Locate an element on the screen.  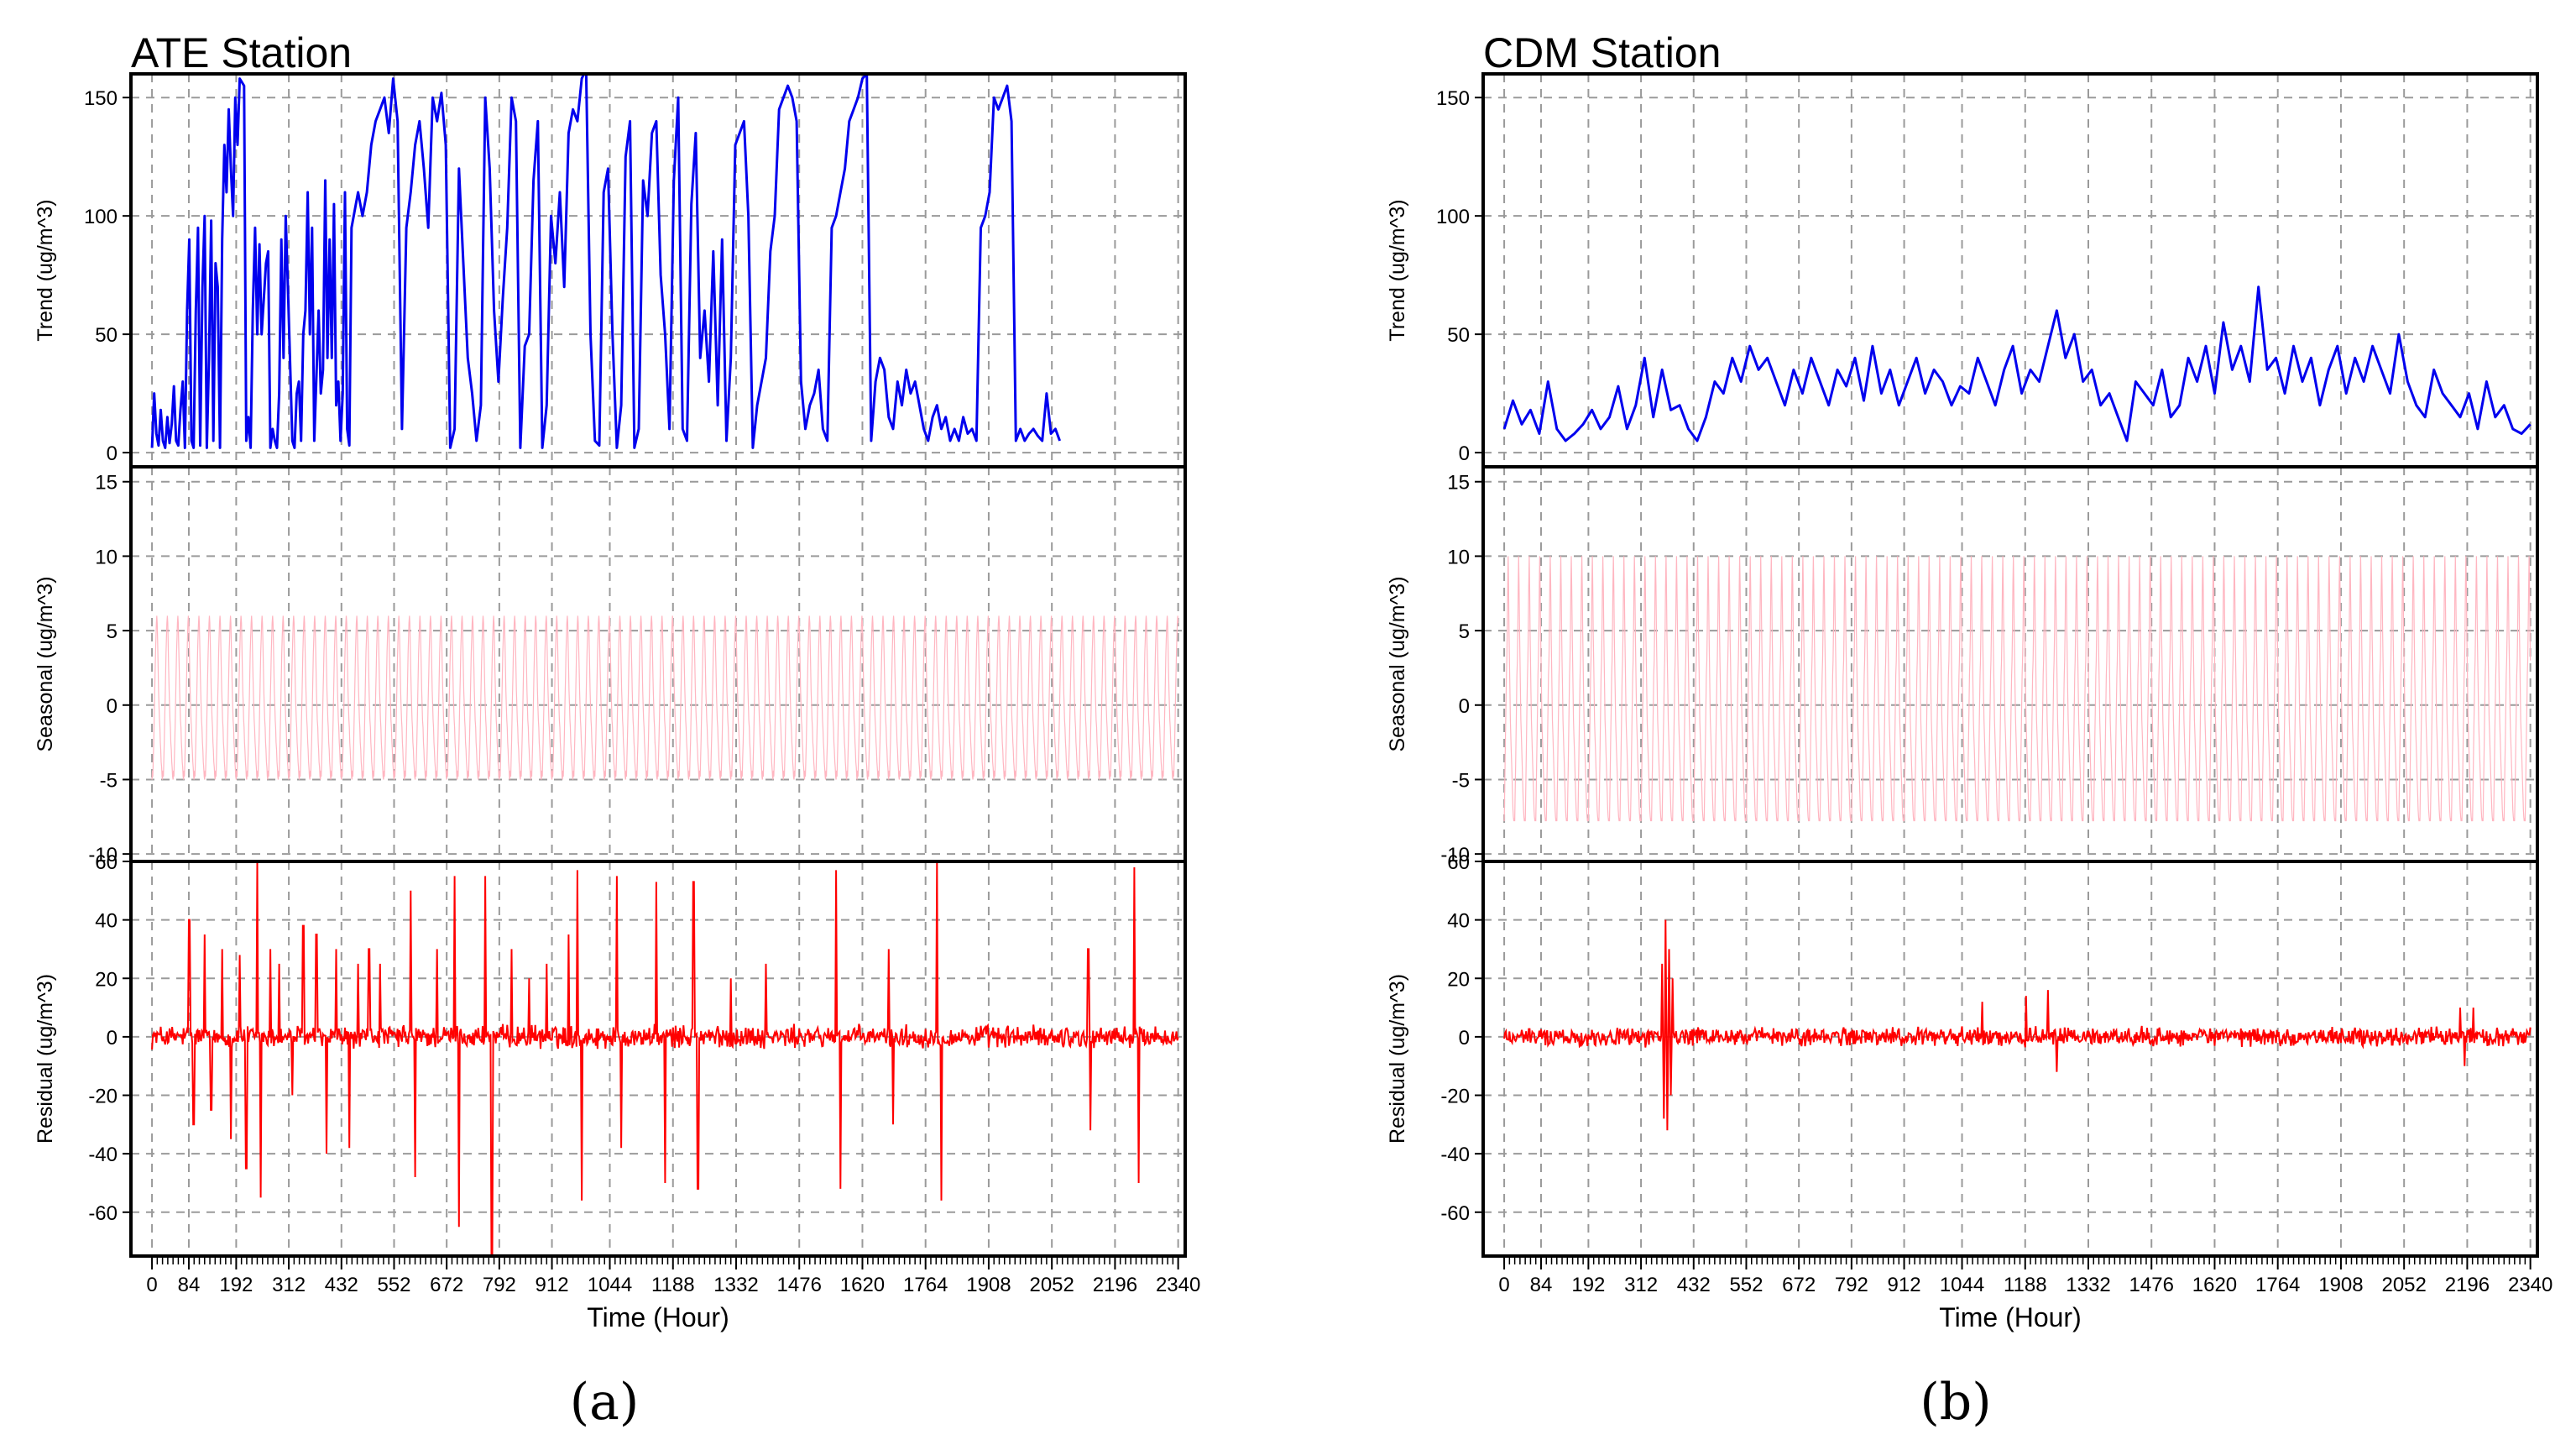
caption-a: (a) is located at coordinates (605, 1402).